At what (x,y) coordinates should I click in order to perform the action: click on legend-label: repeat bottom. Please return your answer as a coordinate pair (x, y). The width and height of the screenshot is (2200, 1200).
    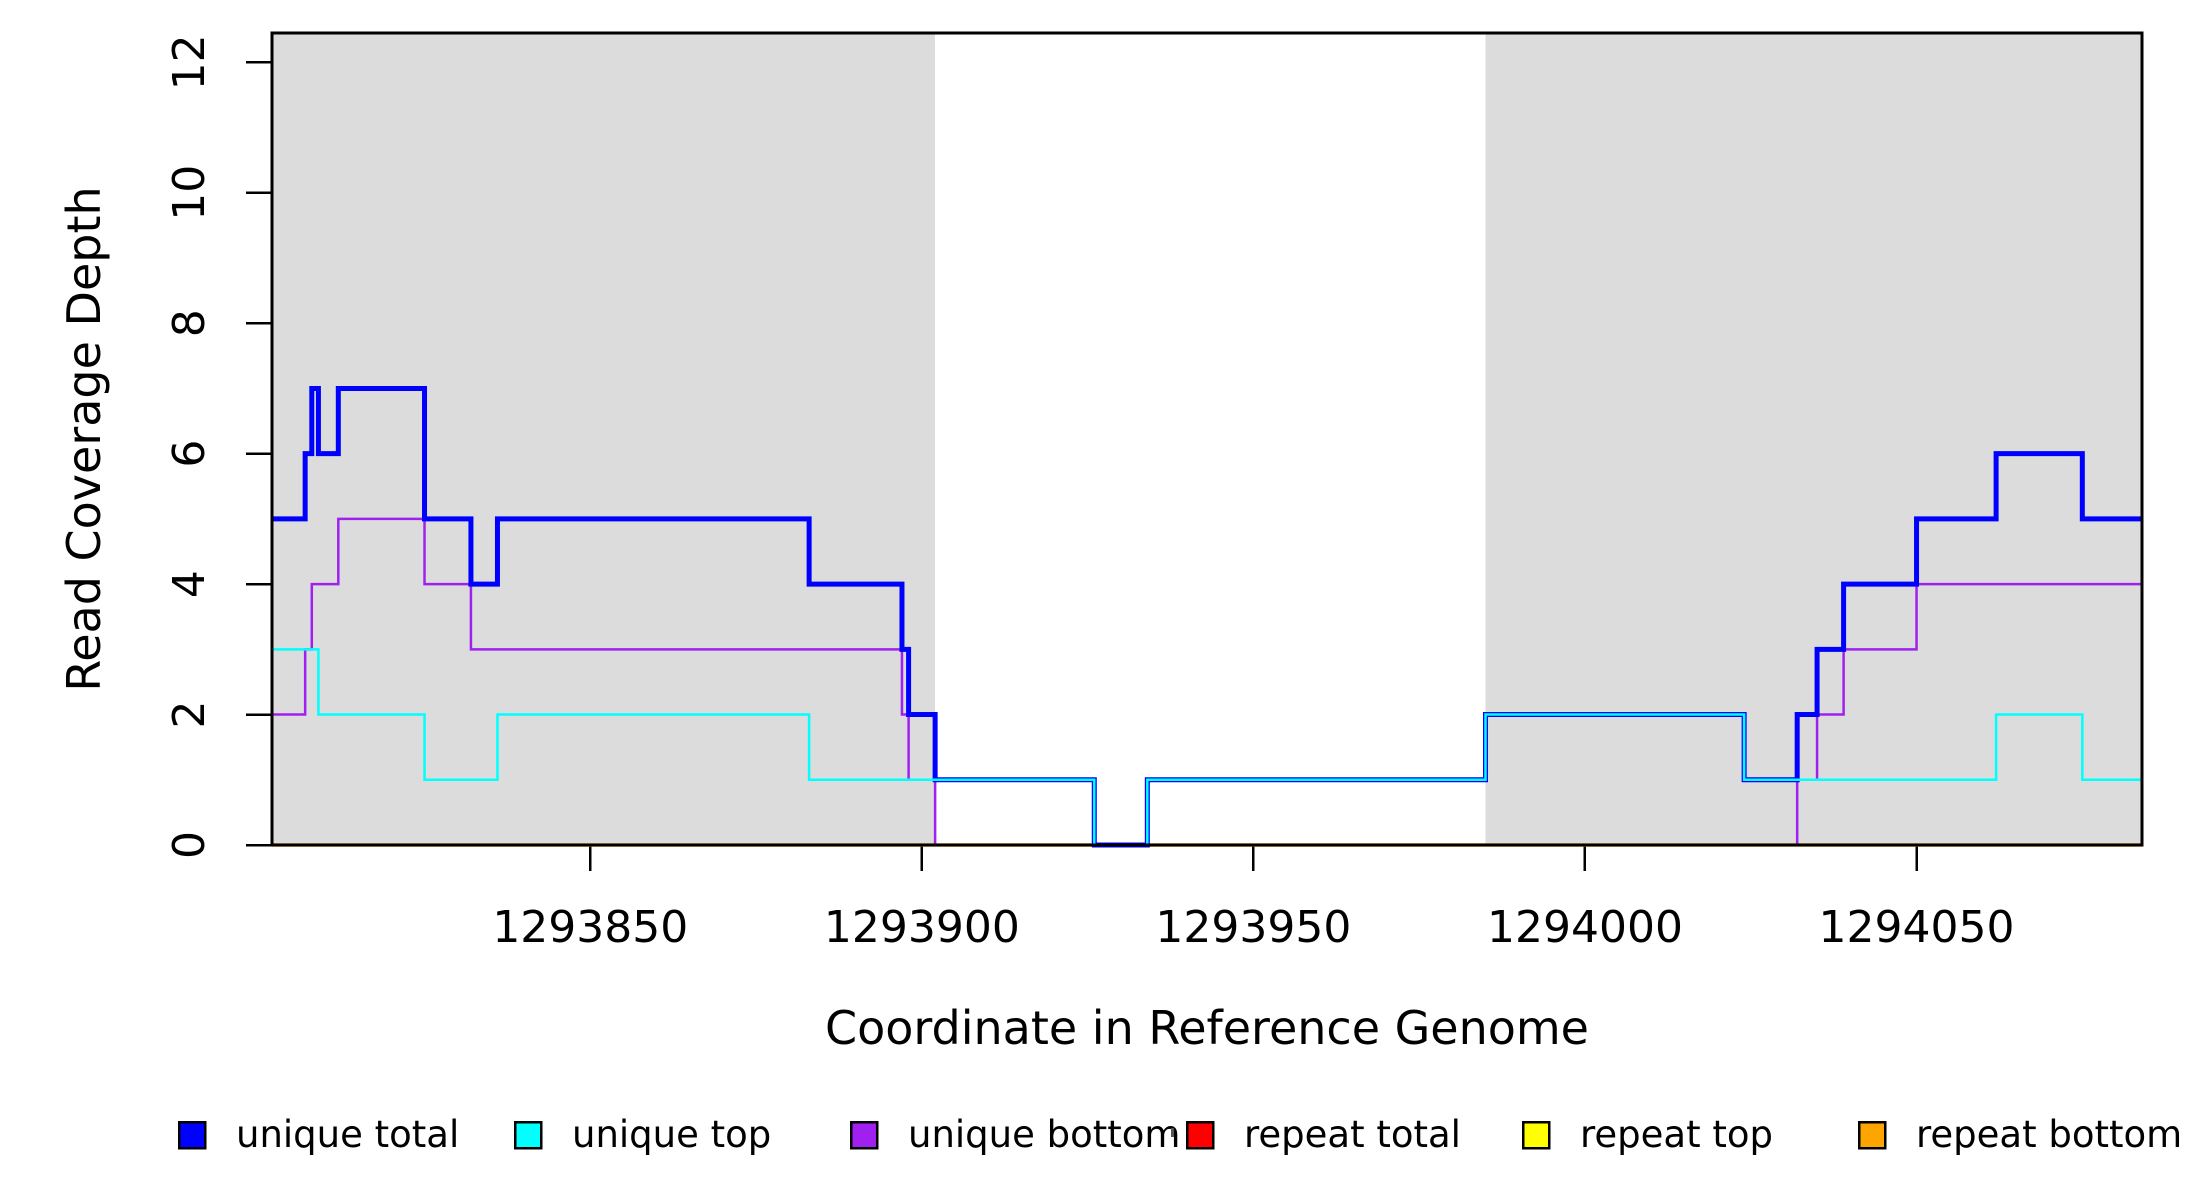
    Looking at the image, I should click on (2049, 1134).